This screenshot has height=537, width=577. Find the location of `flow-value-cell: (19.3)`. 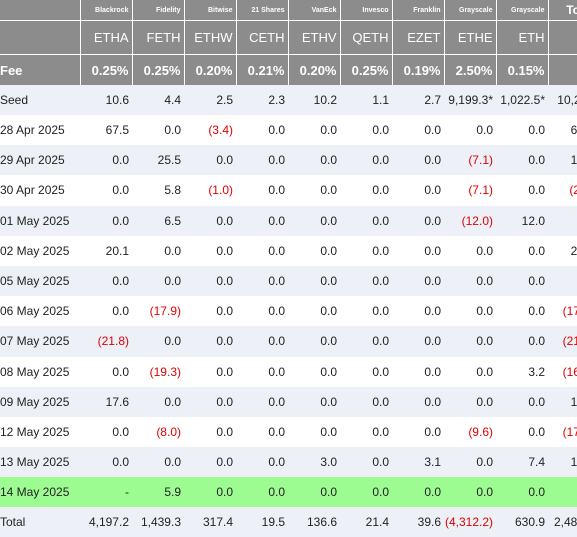

flow-value-cell: (19.3) is located at coordinates (165, 371).